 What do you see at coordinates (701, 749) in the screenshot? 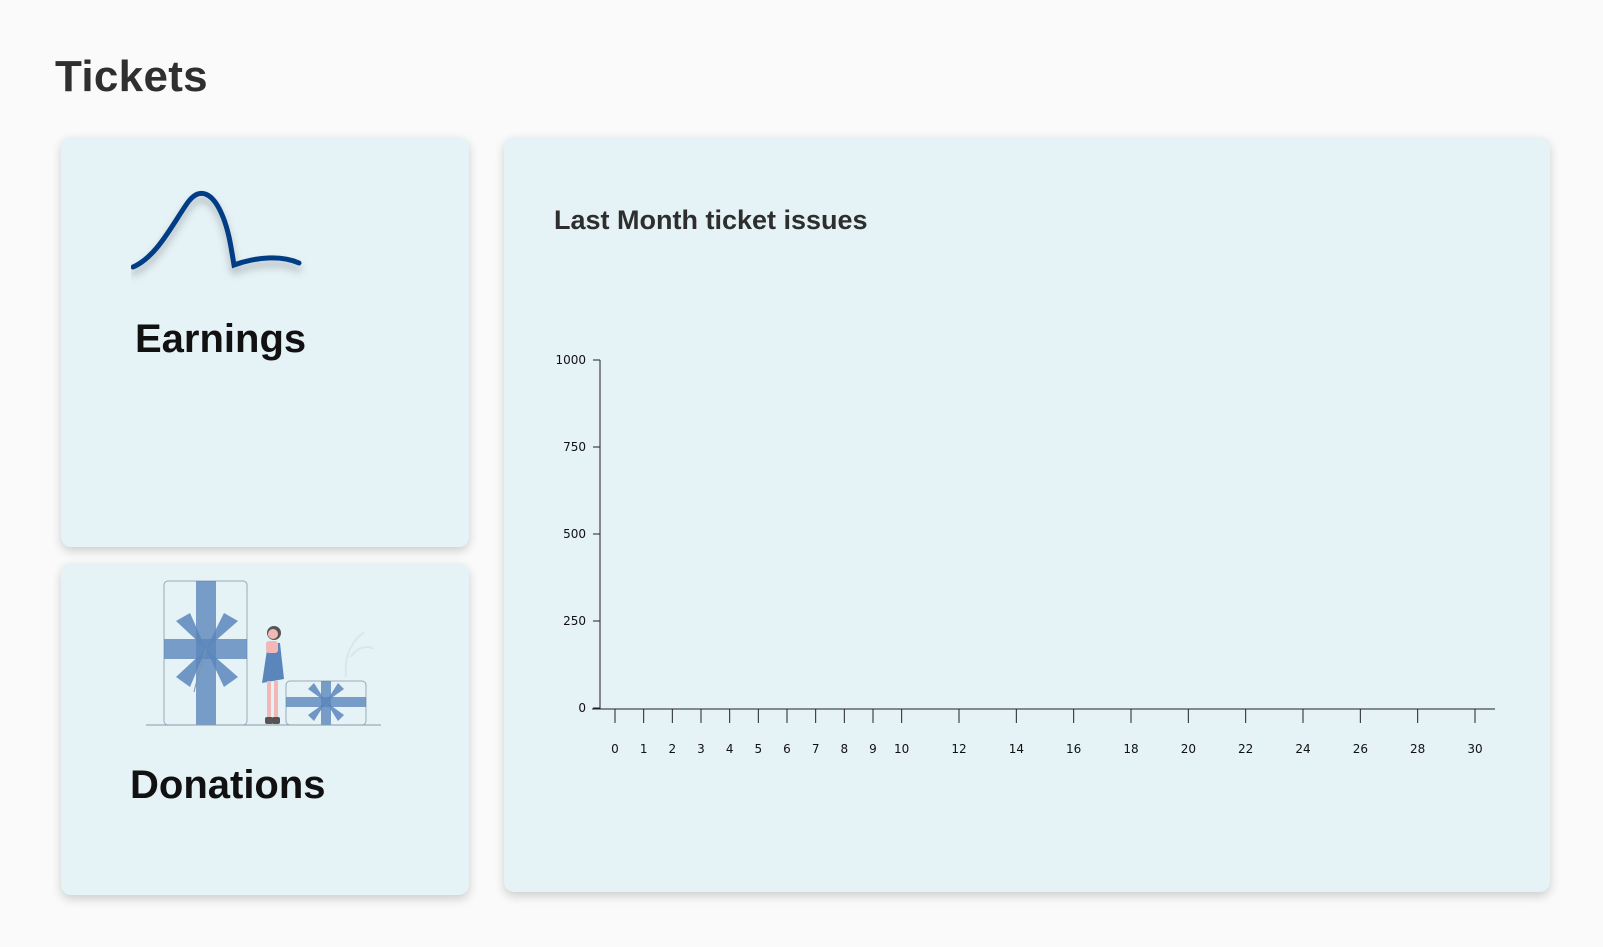
I see `x-tick-label: 3` at bounding box center [701, 749].